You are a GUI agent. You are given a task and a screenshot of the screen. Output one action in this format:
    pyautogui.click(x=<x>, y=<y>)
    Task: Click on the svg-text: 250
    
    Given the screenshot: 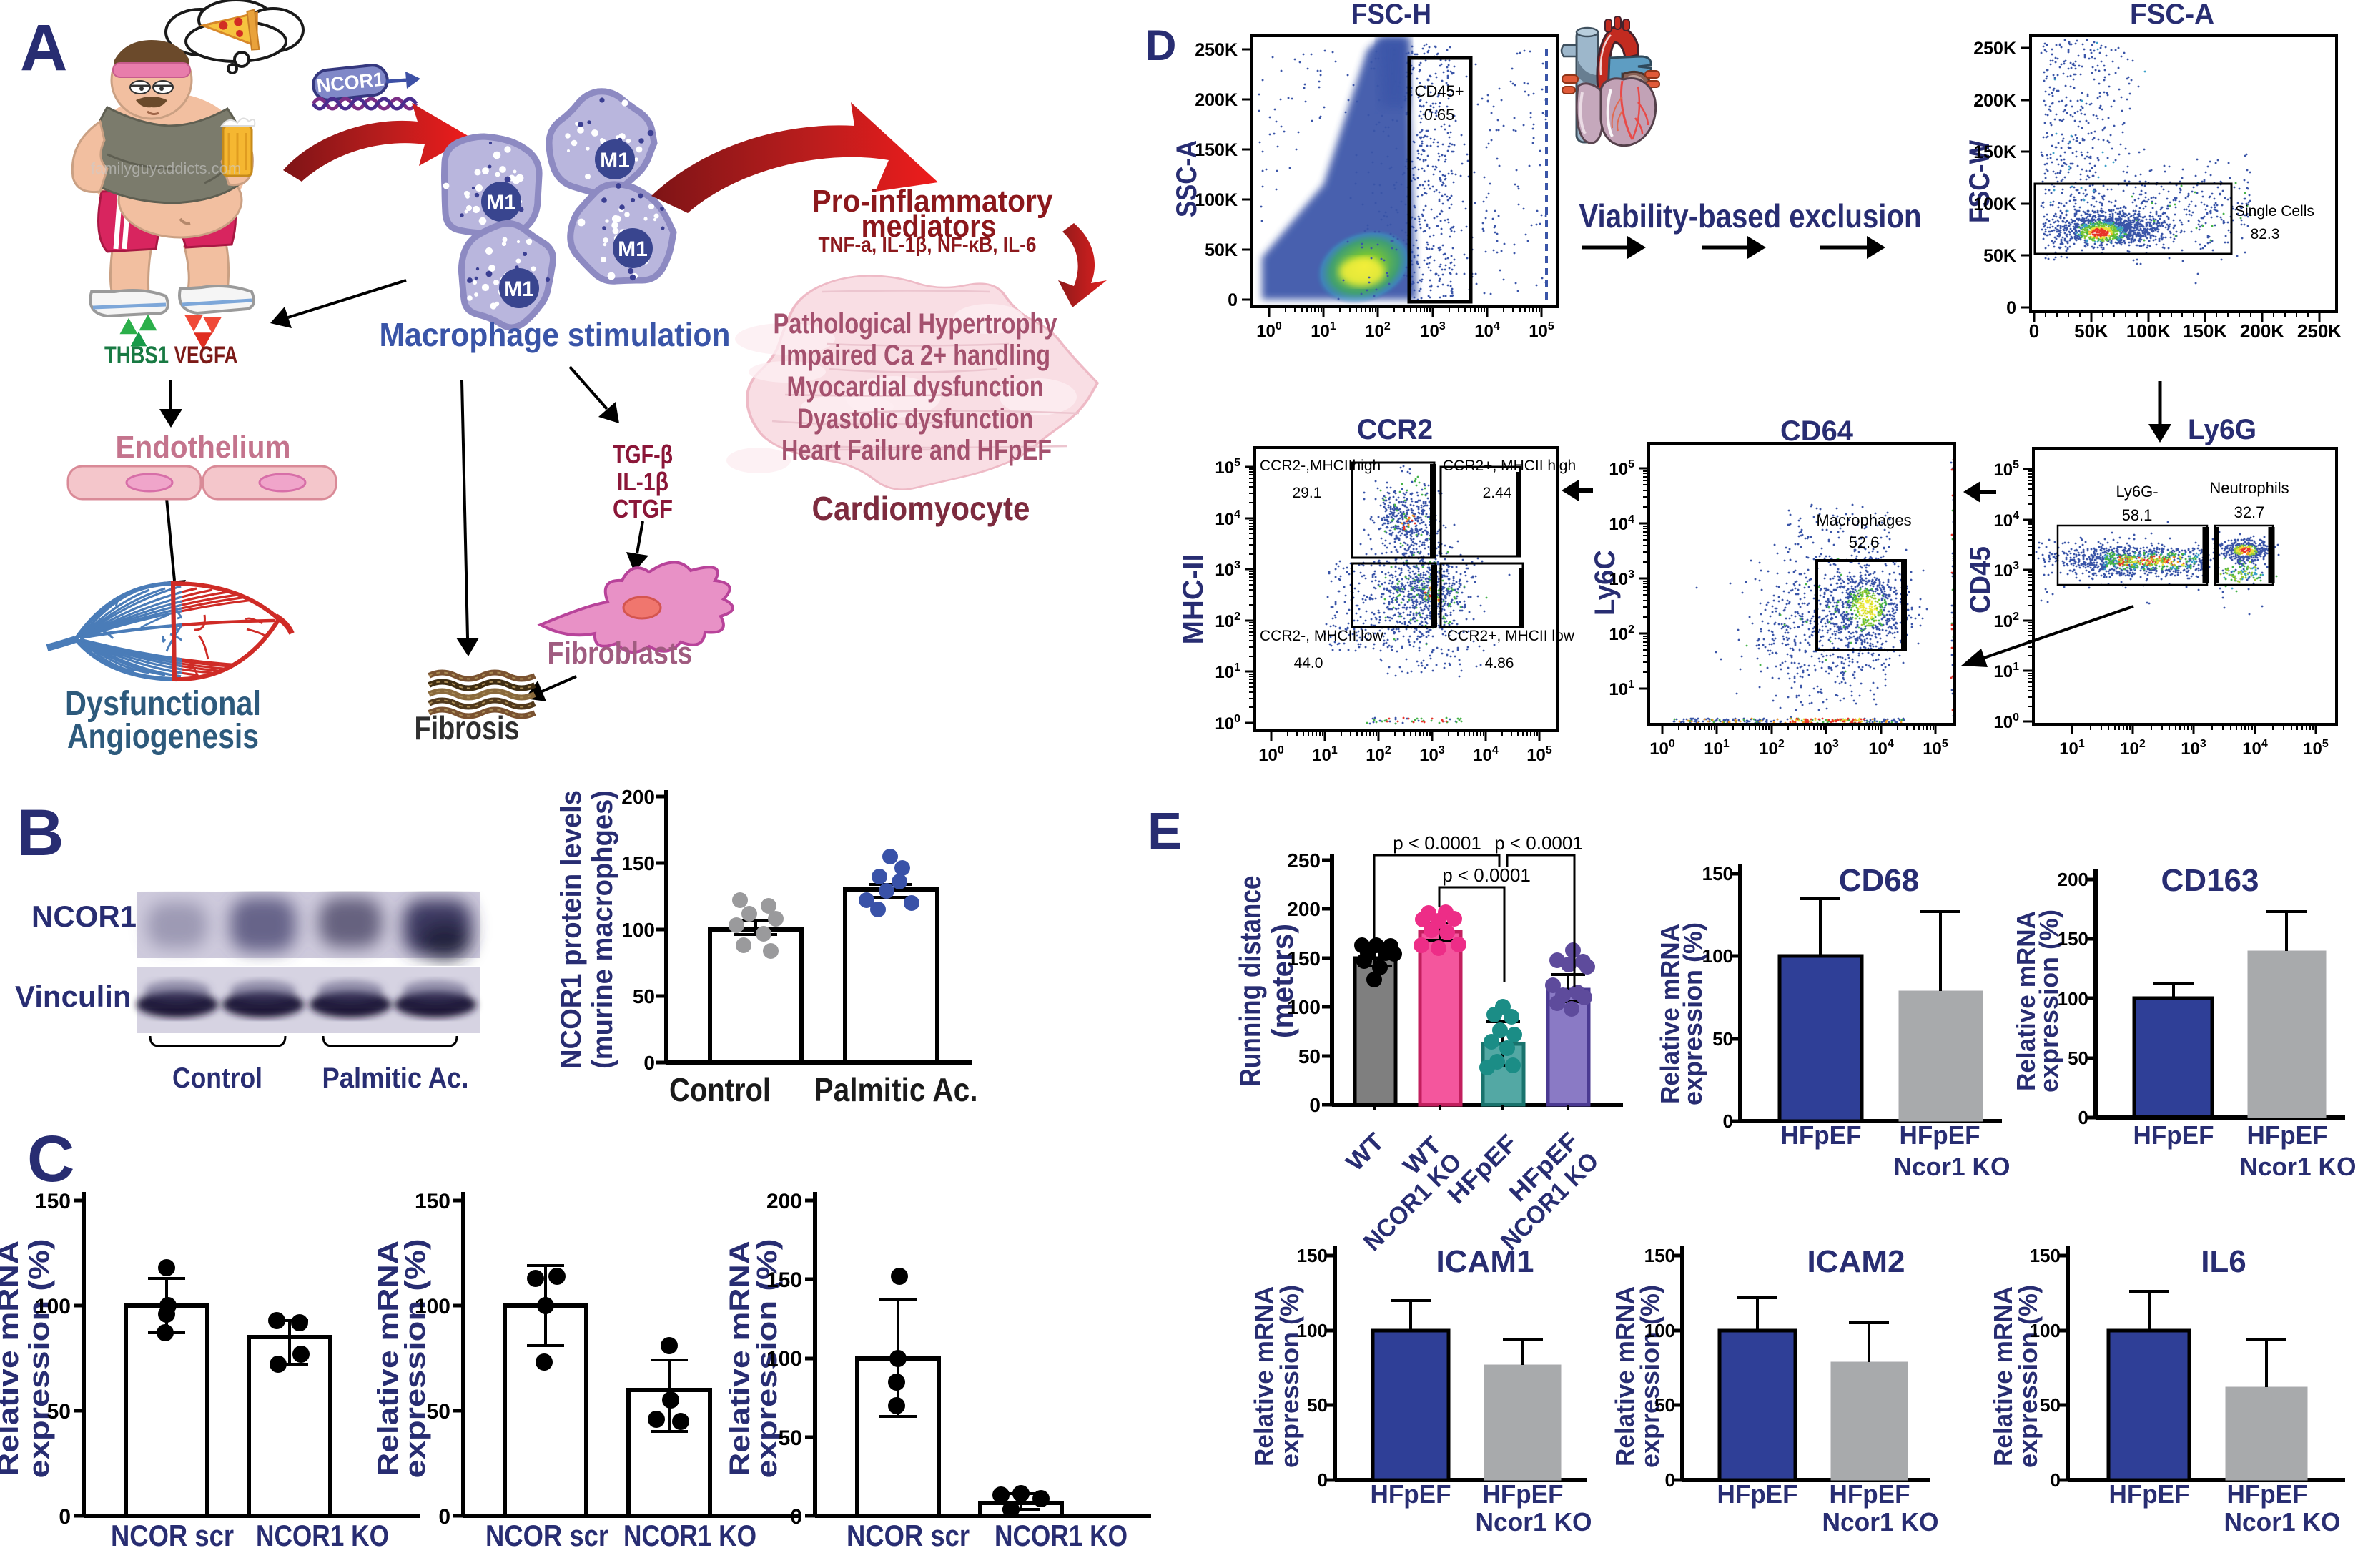 What is the action you would take?
    pyautogui.click(x=1304, y=860)
    